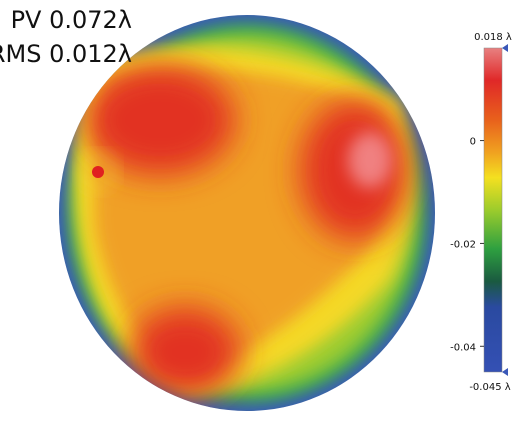 Image resolution: width=522 pixels, height=424 pixels. I want to click on colorbar-tick-label: -0.02, so click(463, 244).